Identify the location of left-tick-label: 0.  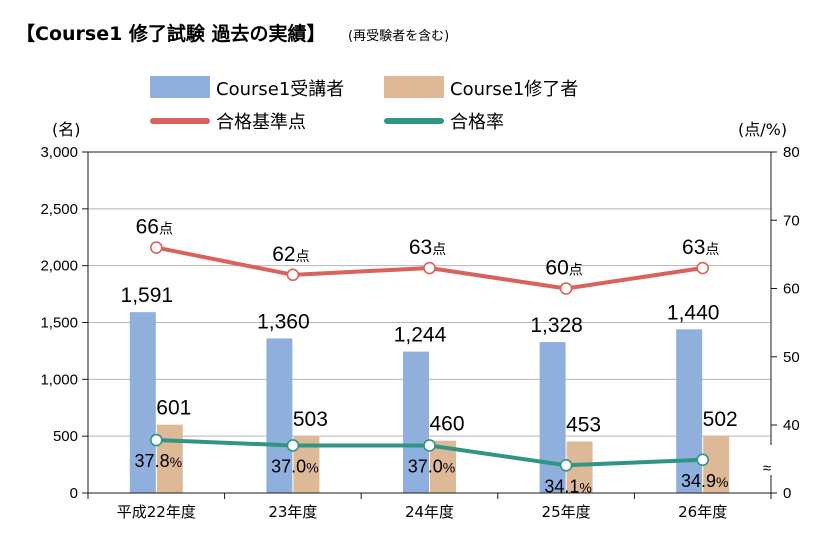
(74, 493).